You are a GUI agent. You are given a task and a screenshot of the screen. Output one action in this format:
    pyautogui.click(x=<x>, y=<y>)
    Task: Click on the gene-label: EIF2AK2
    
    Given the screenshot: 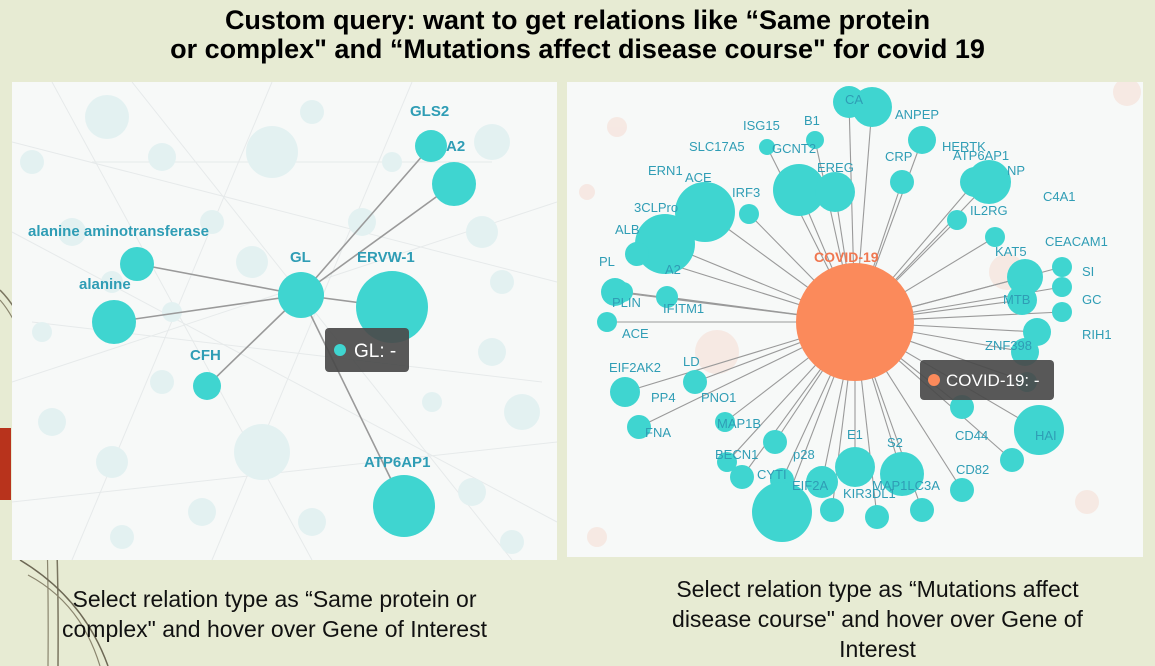 What is the action you would take?
    pyautogui.click(x=635, y=367)
    